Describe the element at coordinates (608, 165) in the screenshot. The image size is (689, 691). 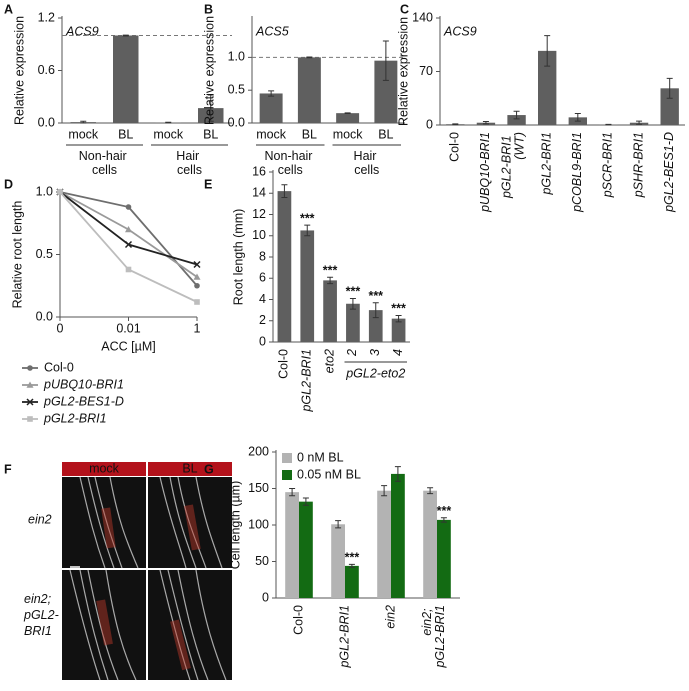
I see `x-tick-label: pSCR-BRI1` at that location.